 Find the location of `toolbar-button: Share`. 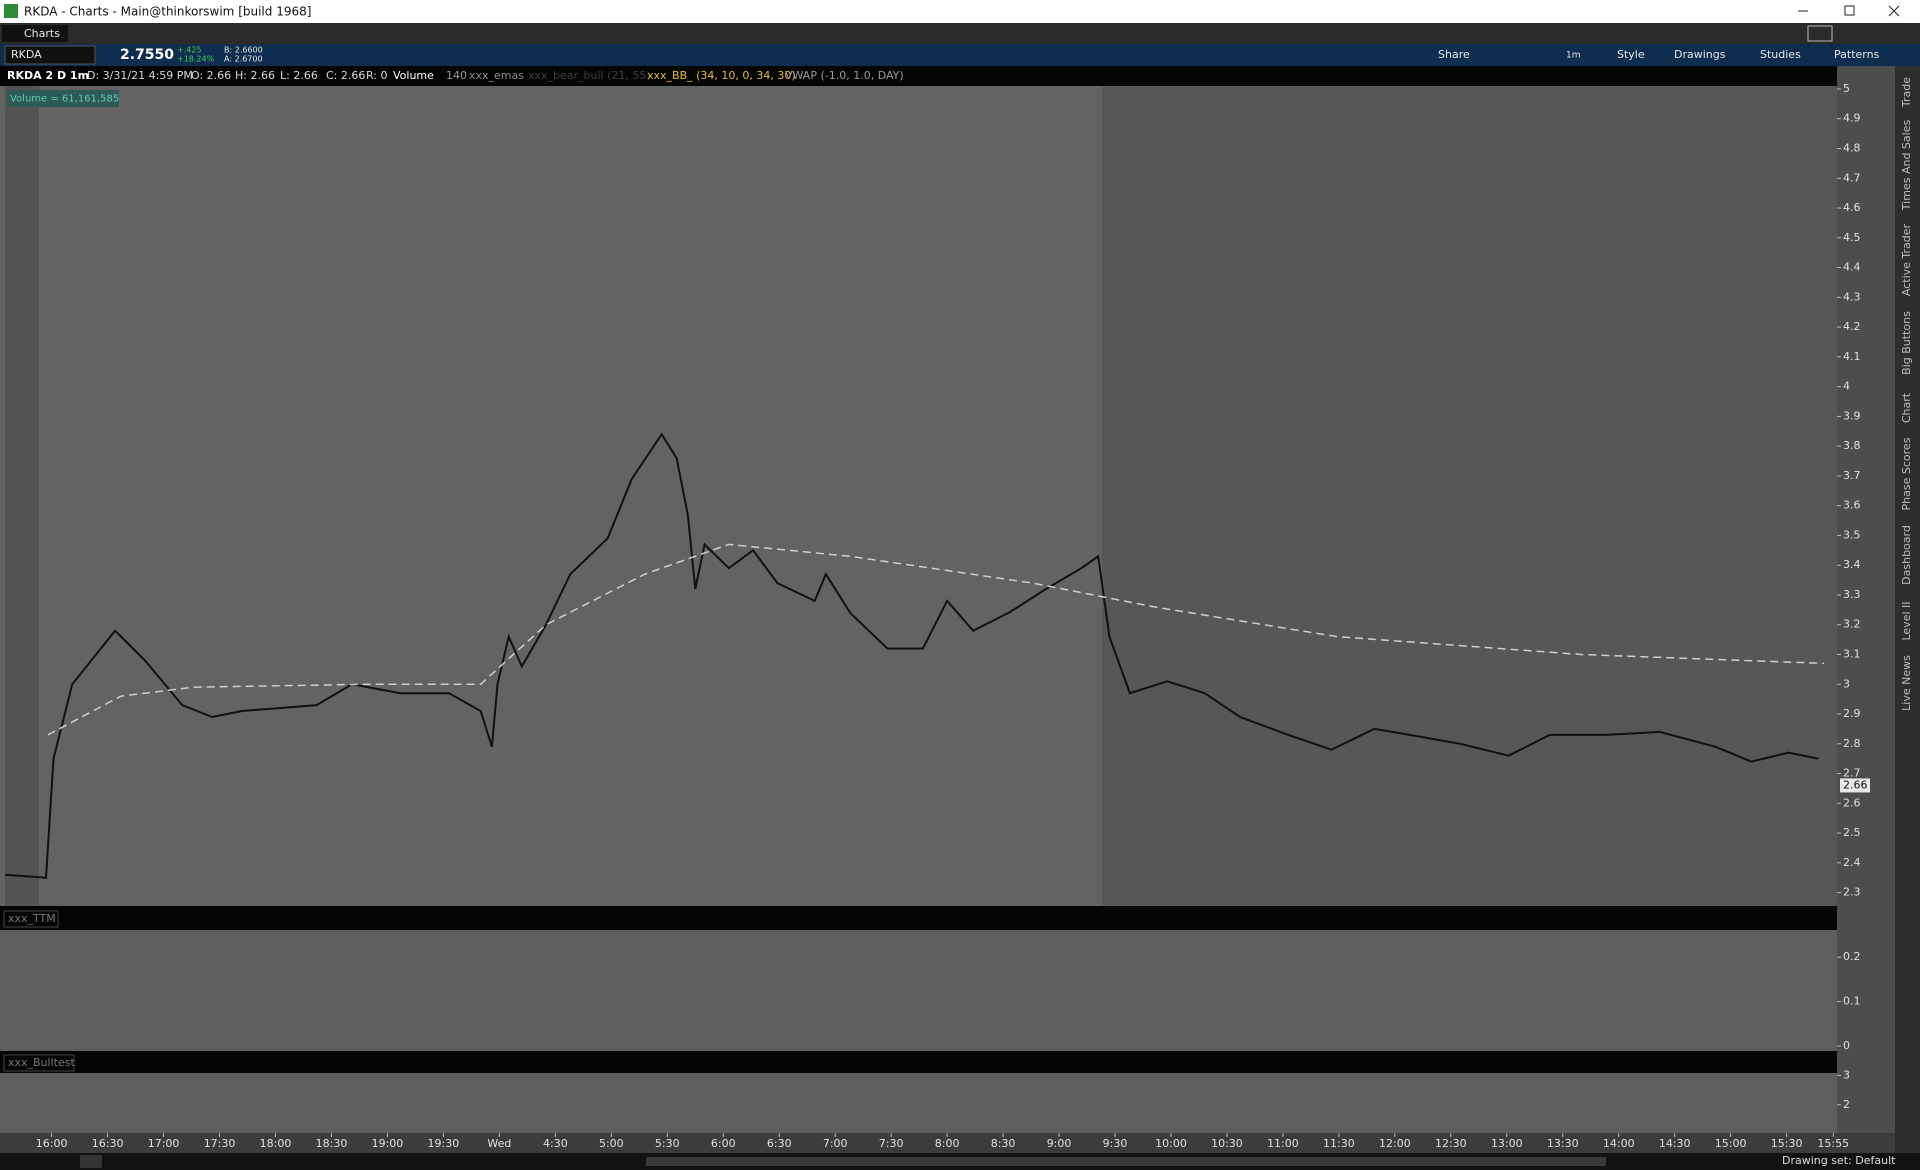

toolbar-button: Share is located at coordinates (1454, 54).